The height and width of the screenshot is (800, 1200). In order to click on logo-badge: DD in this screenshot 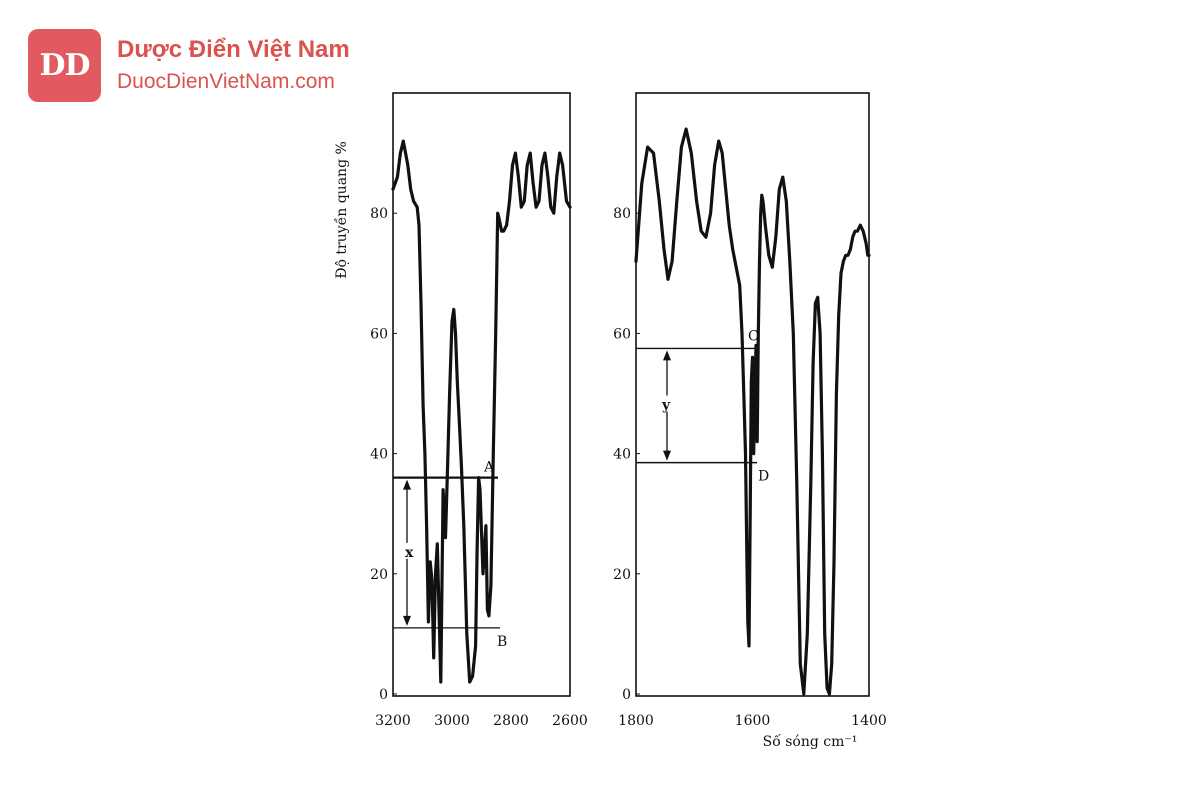, I will do `click(64, 65)`.